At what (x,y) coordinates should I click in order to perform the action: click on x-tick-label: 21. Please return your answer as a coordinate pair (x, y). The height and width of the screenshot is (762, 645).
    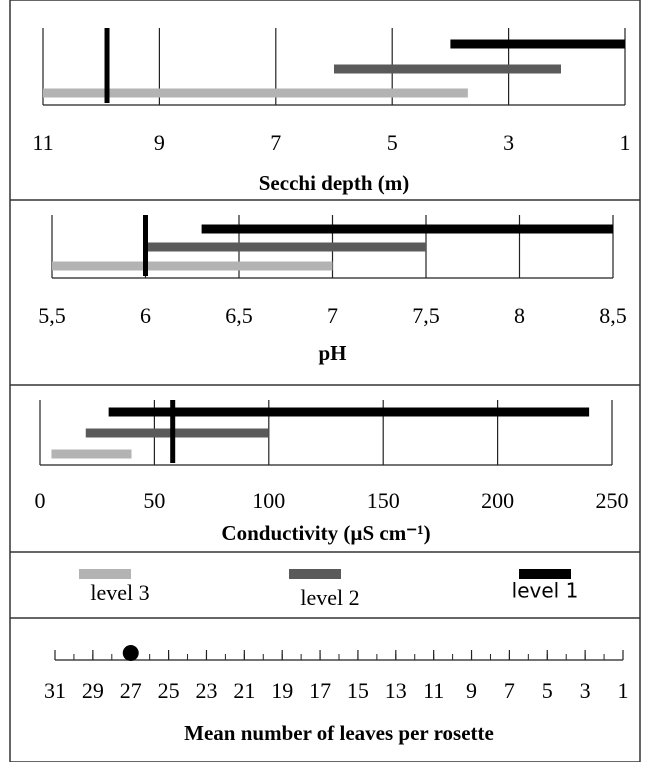
    Looking at the image, I should click on (244, 690).